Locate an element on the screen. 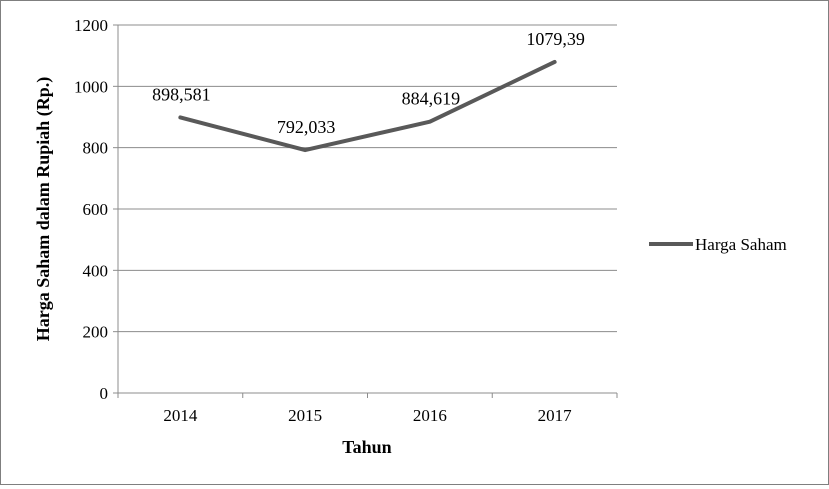 Image resolution: width=829 pixels, height=489 pixels. data-labels: 898,581 792,033 884,619 1079,39 is located at coordinates (368, 83).